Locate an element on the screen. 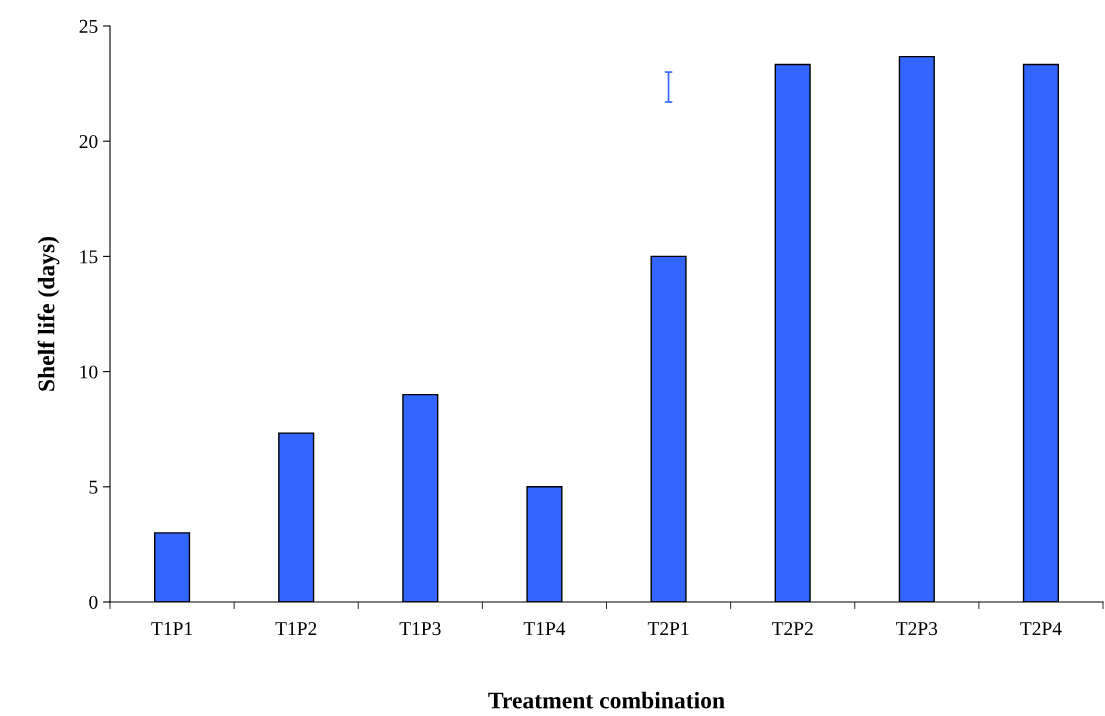  y-tick-label: 15 is located at coordinates (89, 257).